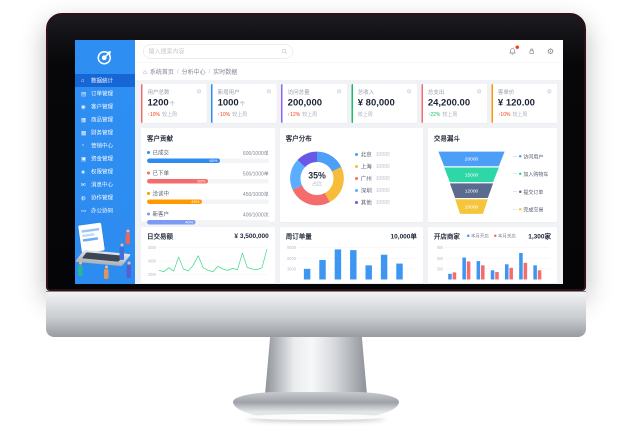 This screenshot has width=632, height=444. I want to click on app-logo, so click(105, 57).